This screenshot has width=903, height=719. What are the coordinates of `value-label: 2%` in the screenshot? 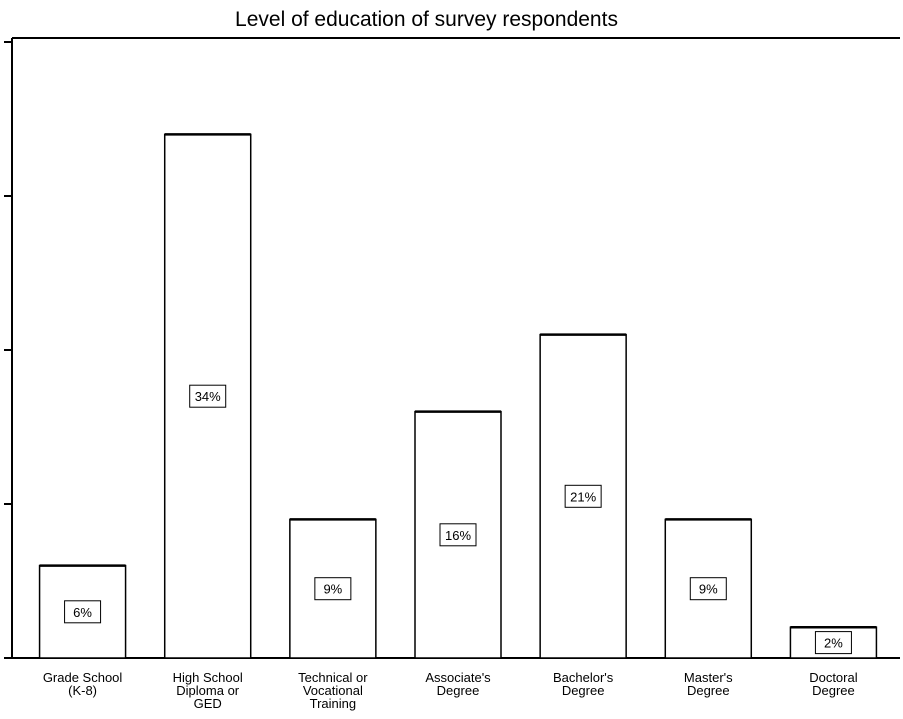 It's located at (833, 643).